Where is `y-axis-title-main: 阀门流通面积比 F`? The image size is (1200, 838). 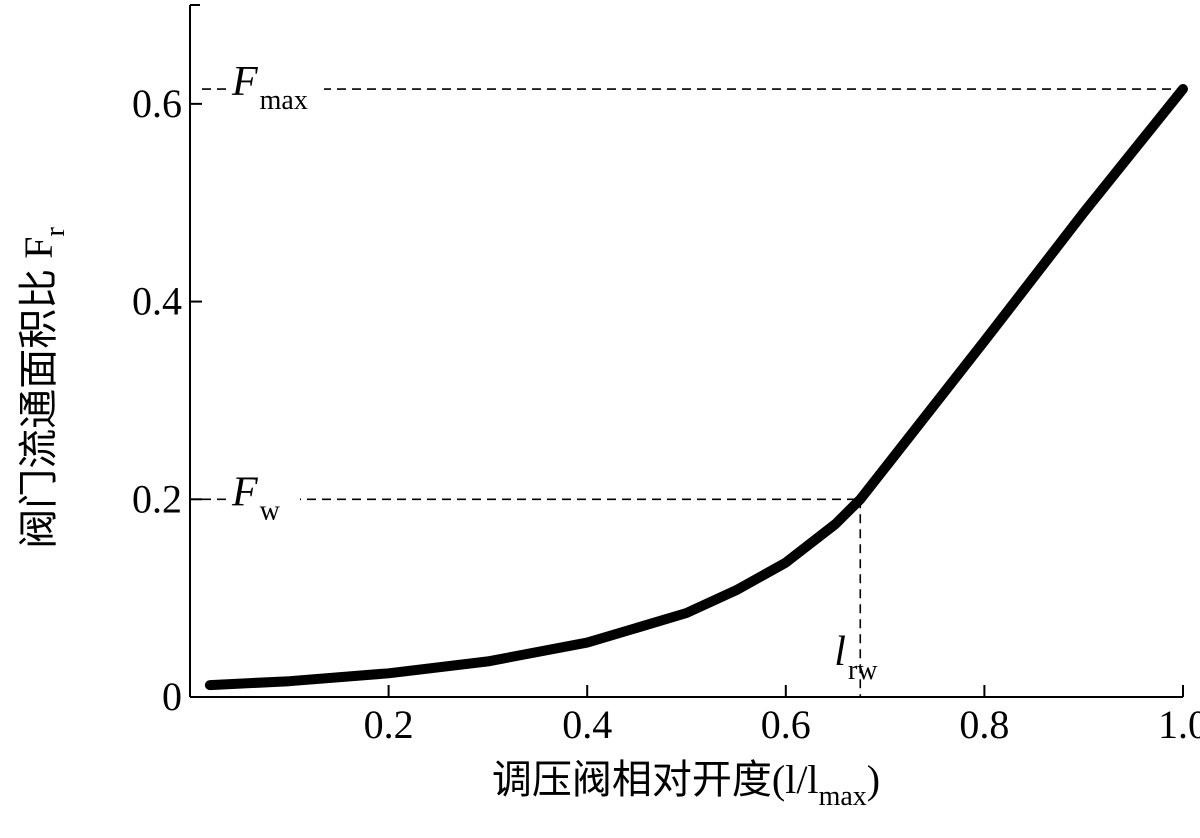
y-axis-title-main: 阀门流通面积比 F is located at coordinates (38, 393).